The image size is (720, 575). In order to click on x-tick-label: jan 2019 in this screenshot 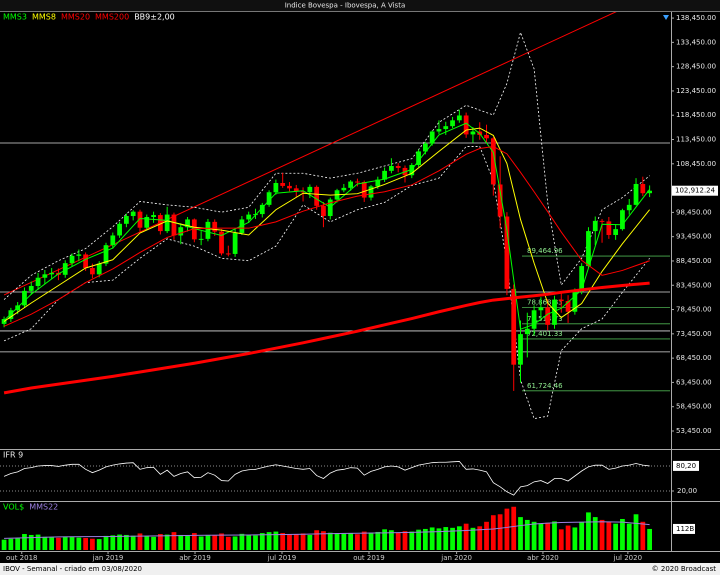, I will do `click(108, 558)`.